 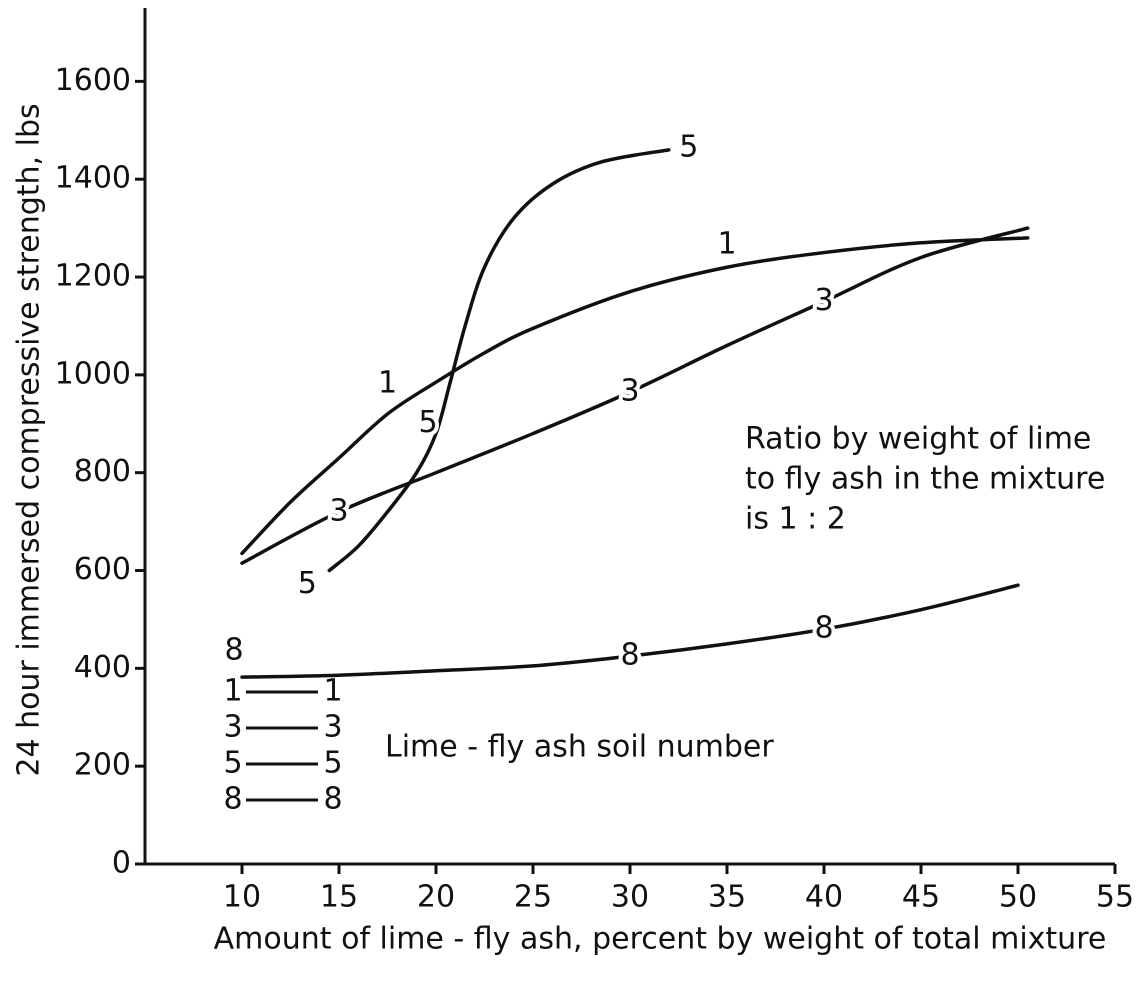 What do you see at coordinates (93, 276) in the screenshot?
I see `y-tick-label: 1200` at bounding box center [93, 276].